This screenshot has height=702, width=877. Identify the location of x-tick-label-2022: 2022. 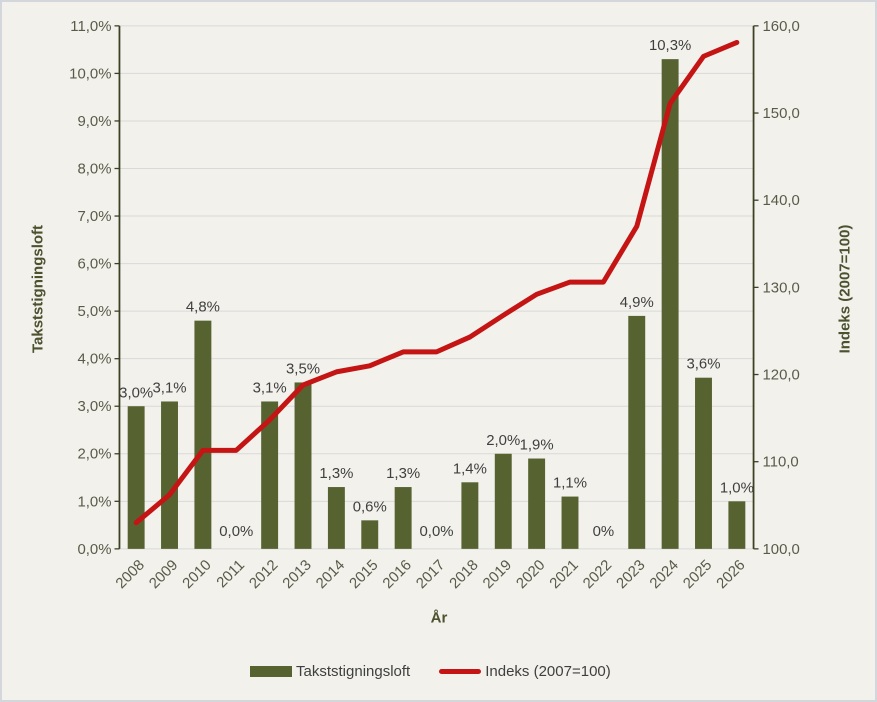
(597, 574).